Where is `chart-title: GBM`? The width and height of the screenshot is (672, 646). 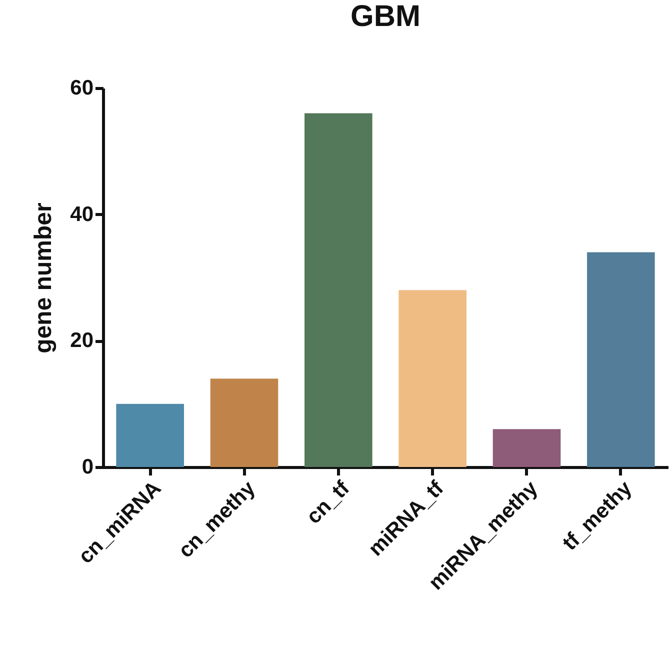
chart-title: GBM is located at coordinates (385, 16).